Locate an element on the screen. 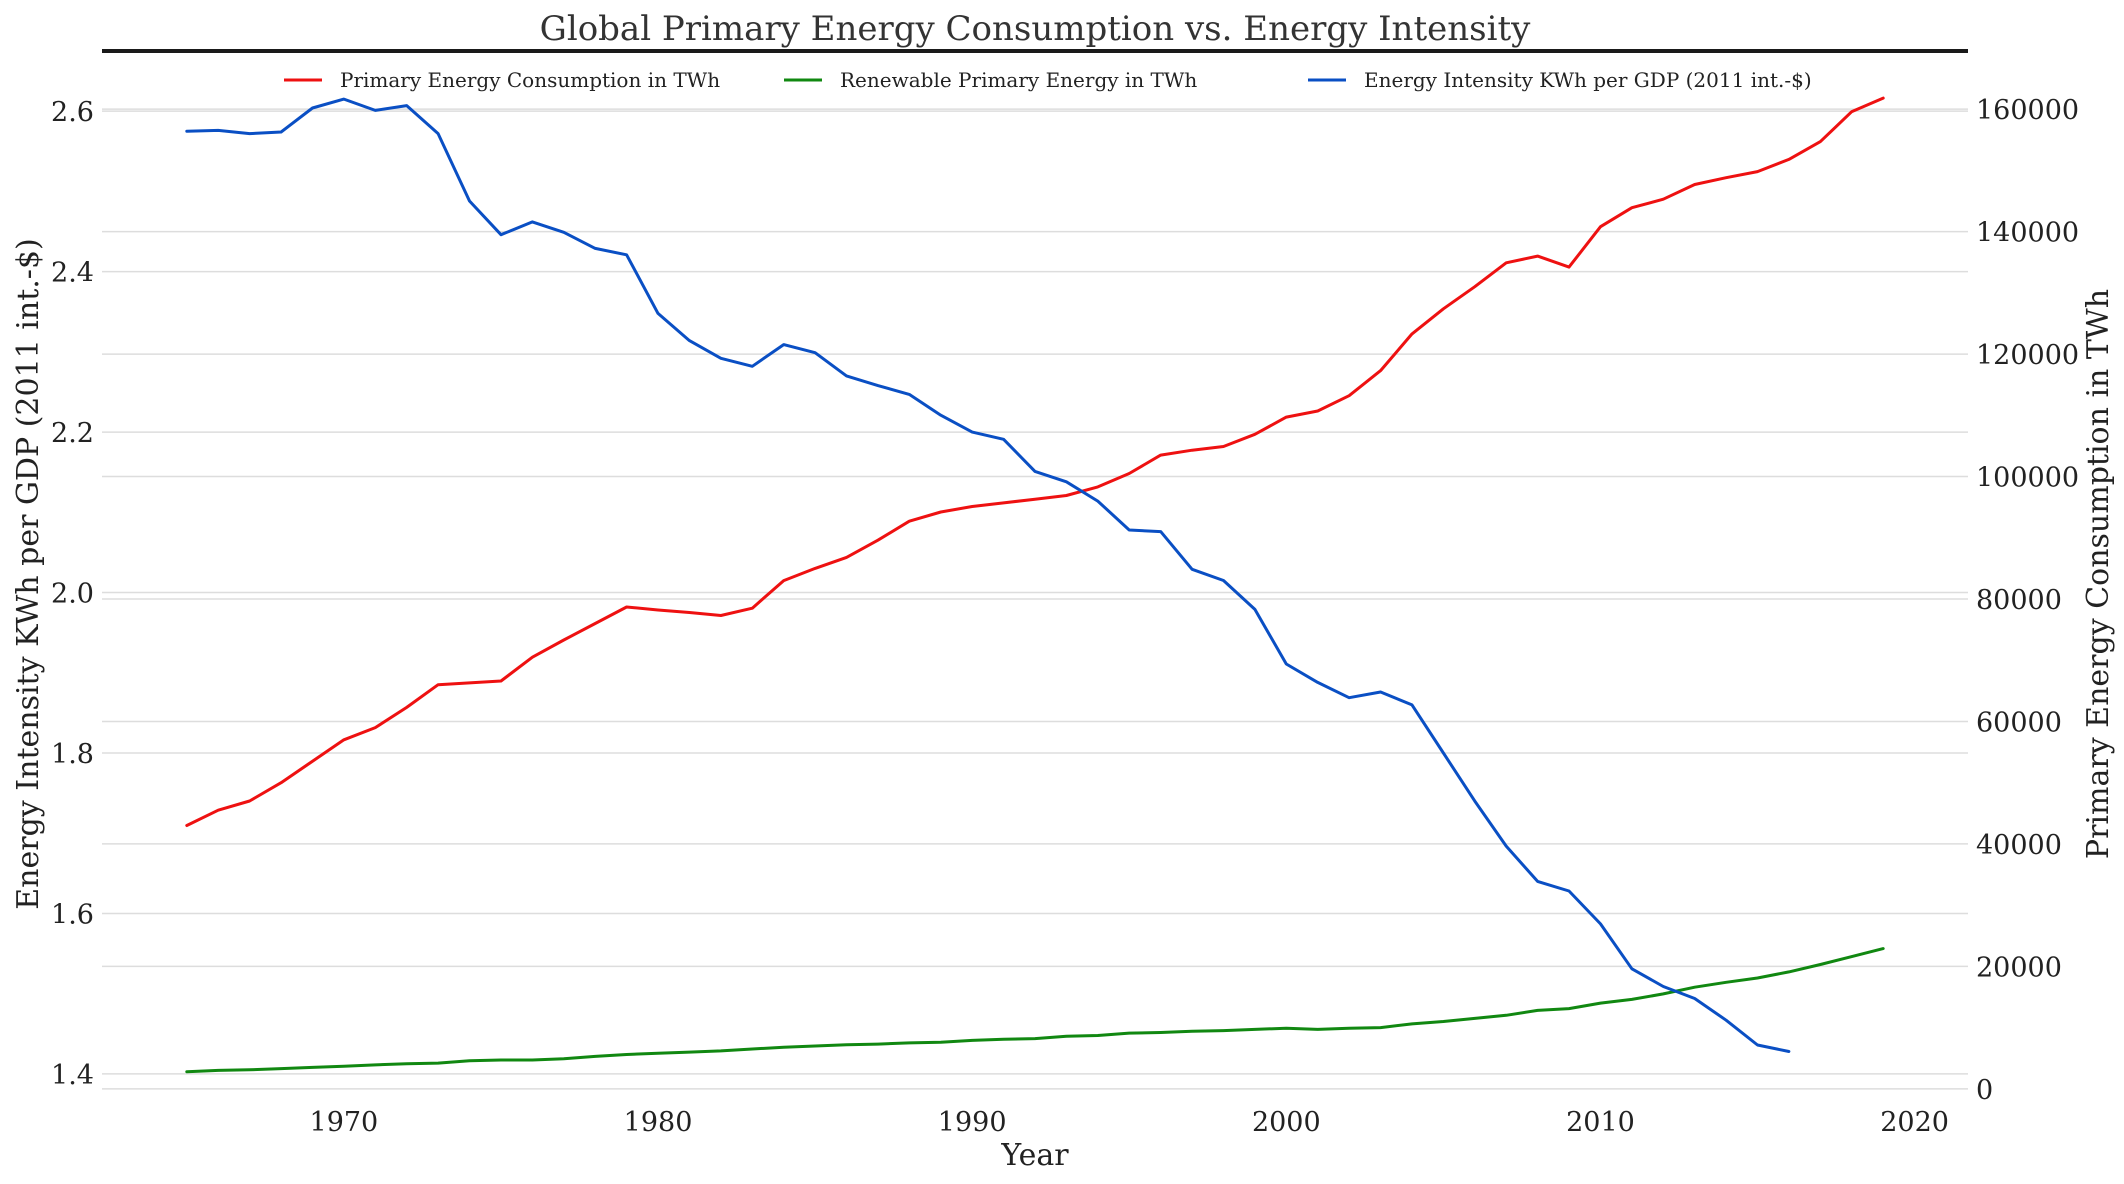 This screenshot has width=2124, height=1184. left-y-tick-6: 2.6 is located at coordinates (72, 112).